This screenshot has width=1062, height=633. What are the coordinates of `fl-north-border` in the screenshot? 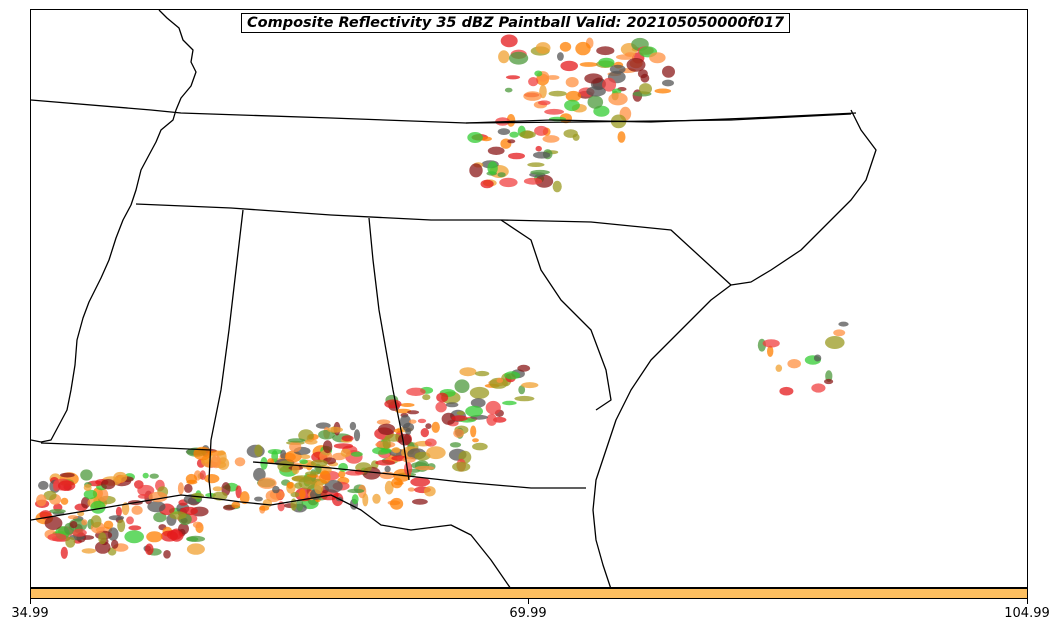 It's located at (419, 475).